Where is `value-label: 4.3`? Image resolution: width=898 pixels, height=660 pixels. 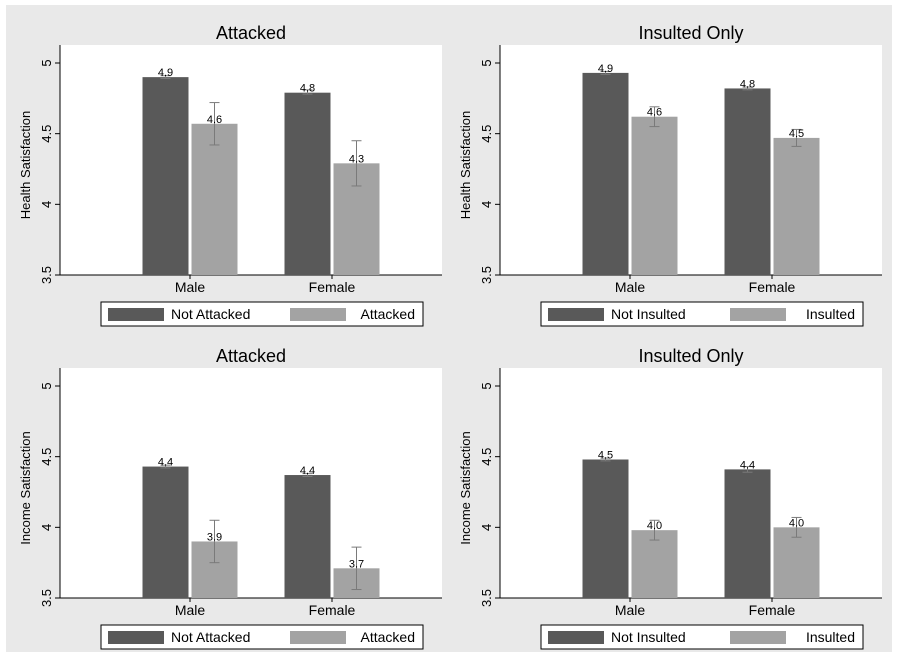 value-label: 4.3 is located at coordinates (356, 159).